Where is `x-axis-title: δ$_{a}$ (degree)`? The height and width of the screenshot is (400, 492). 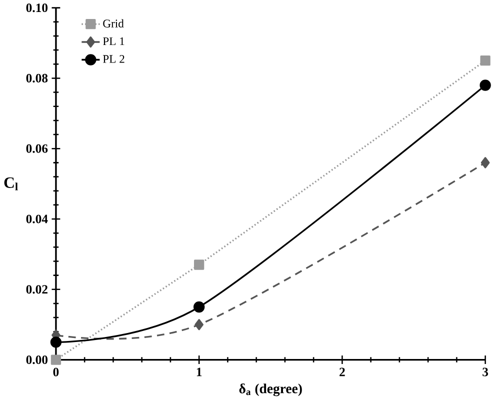 x-axis-title: δ$_{a}$ (degree) is located at coordinates (270, 390).